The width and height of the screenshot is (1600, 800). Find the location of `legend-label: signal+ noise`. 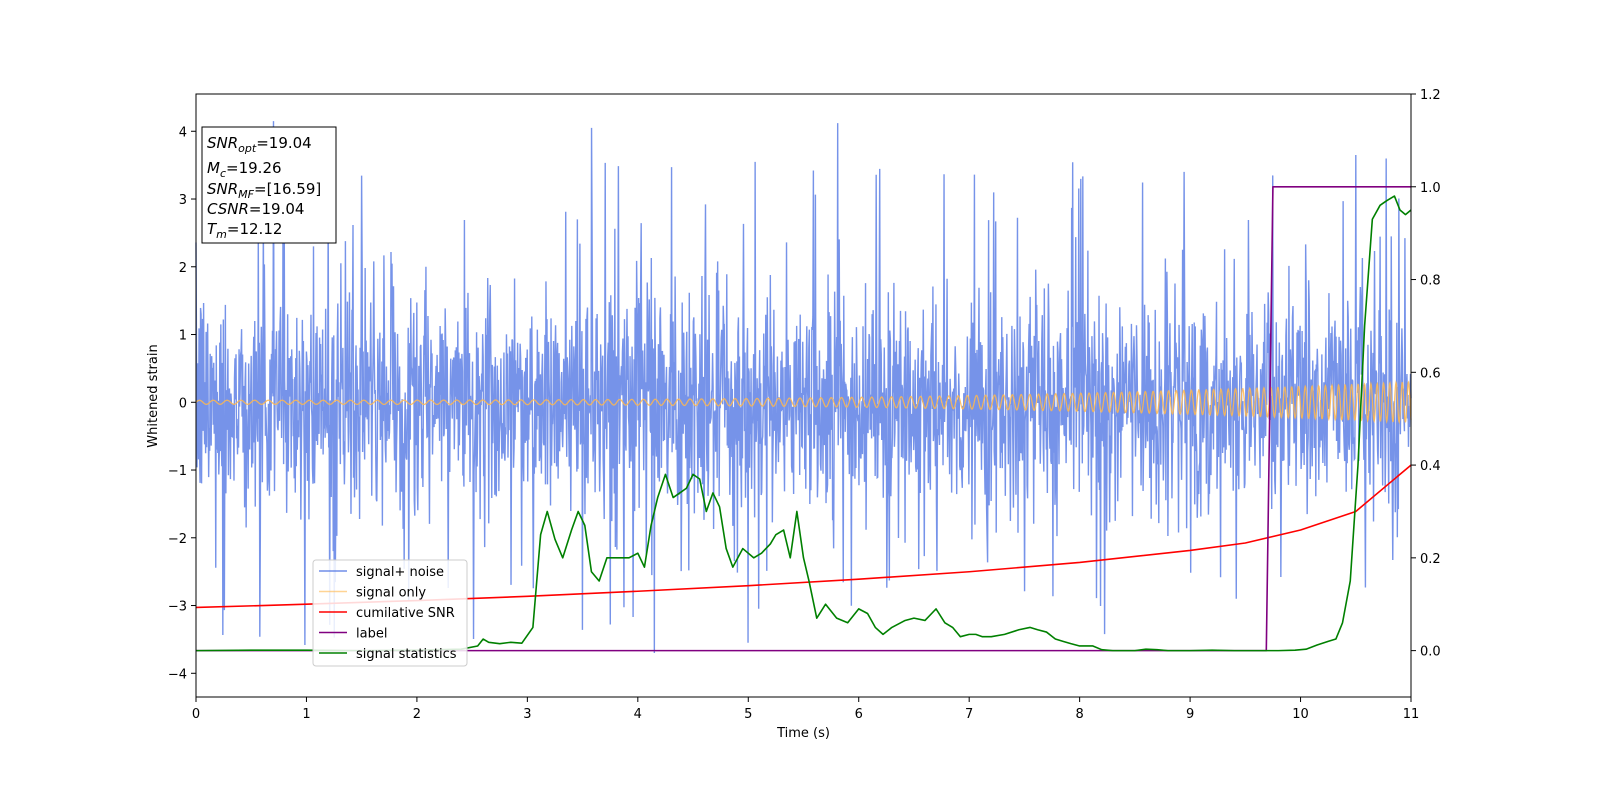

legend-label: signal+ noise is located at coordinates (400, 572).